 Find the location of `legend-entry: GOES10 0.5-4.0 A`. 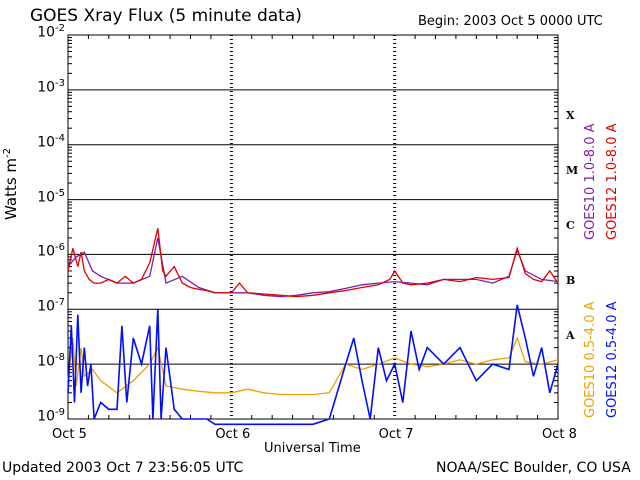

legend-entry: GOES10 0.5-4.0 A is located at coordinates (590, 359).